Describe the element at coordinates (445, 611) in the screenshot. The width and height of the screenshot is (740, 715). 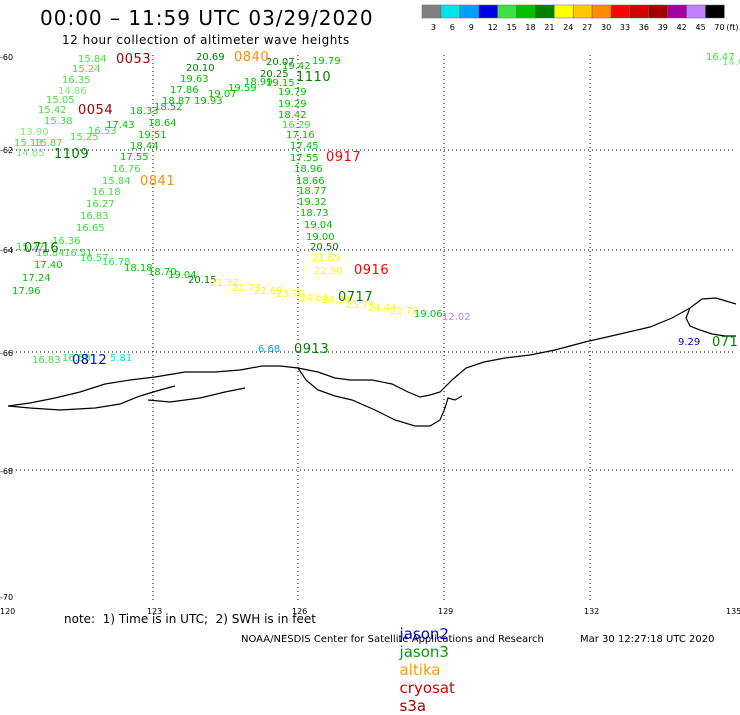
I see `x-tick: 129` at that location.